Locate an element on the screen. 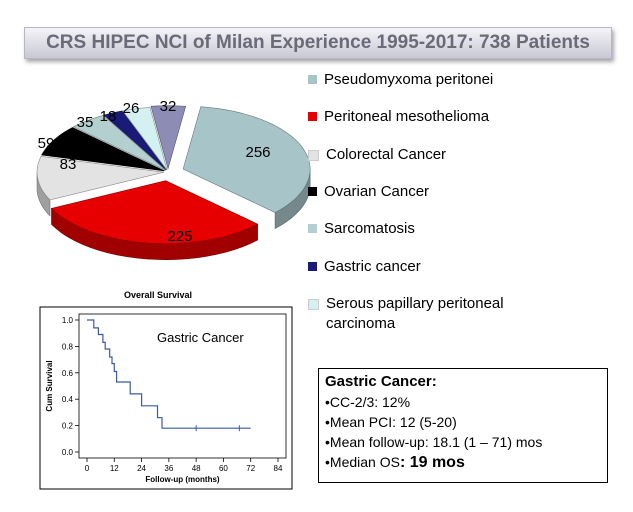 The width and height of the screenshot is (633, 512). y-axis-label: Cum Survival is located at coordinates (49, 385).